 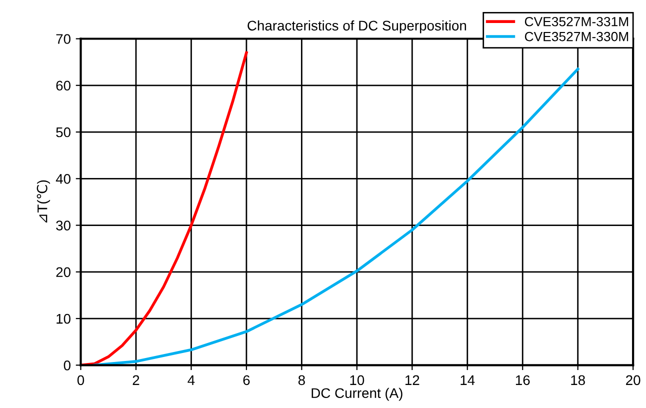 What do you see at coordinates (357, 380) in the screenshot?
I see `x-tick-label: 10` at bounding box center [357, 380].